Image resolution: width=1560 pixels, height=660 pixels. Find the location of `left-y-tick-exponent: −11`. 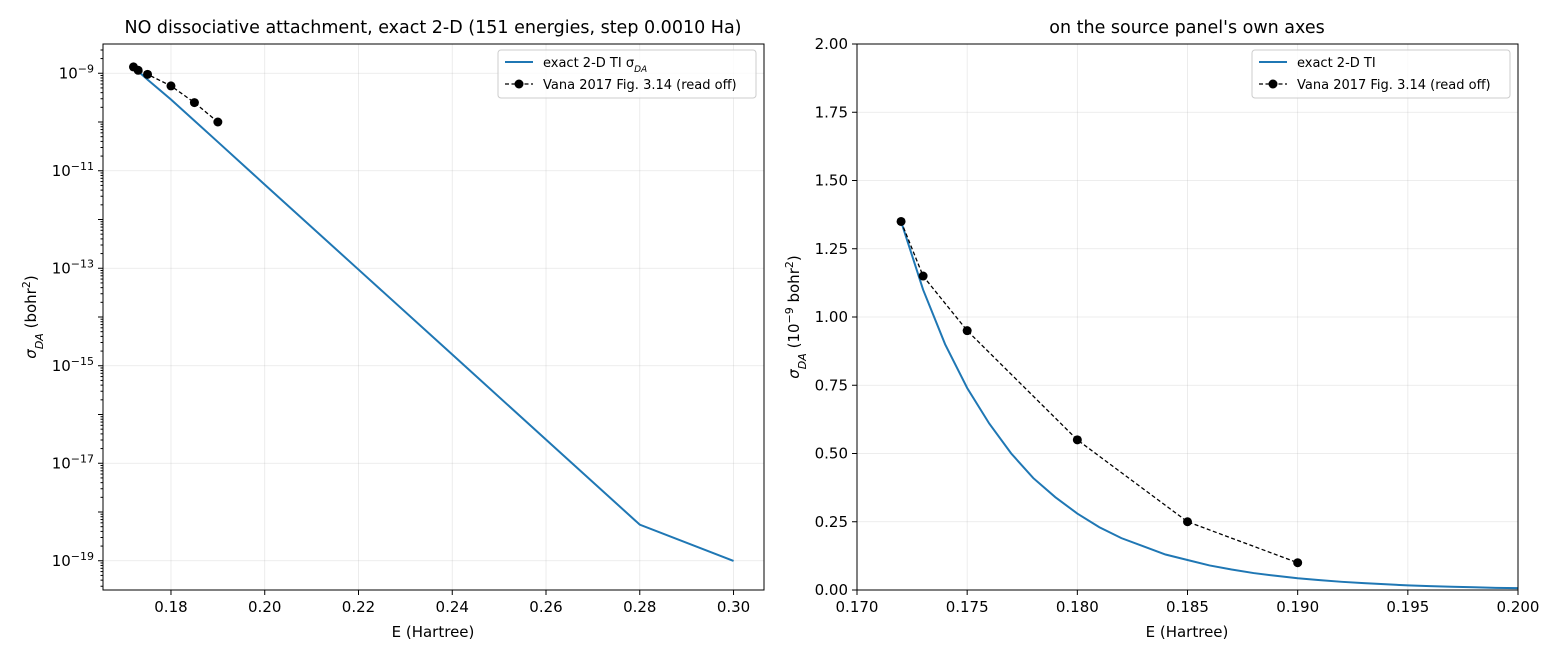

left-y-tick-exponent: −11 is located at coordinates (82, 165).